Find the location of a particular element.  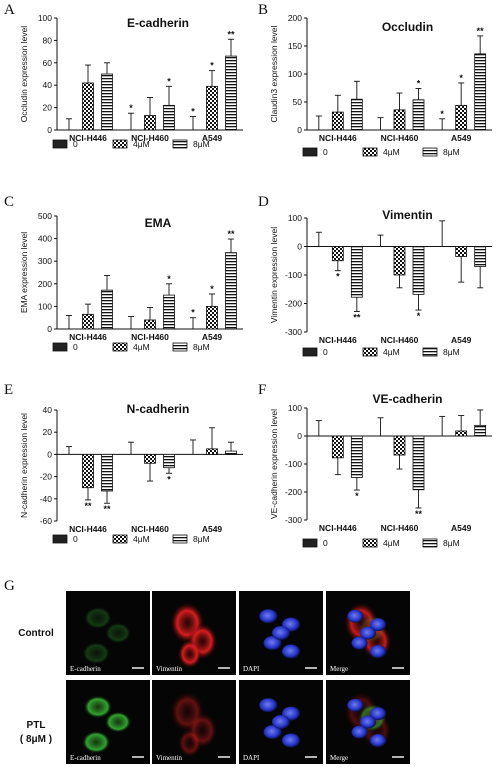

y-tick-label: 50 is located at coordinates (298, 102).